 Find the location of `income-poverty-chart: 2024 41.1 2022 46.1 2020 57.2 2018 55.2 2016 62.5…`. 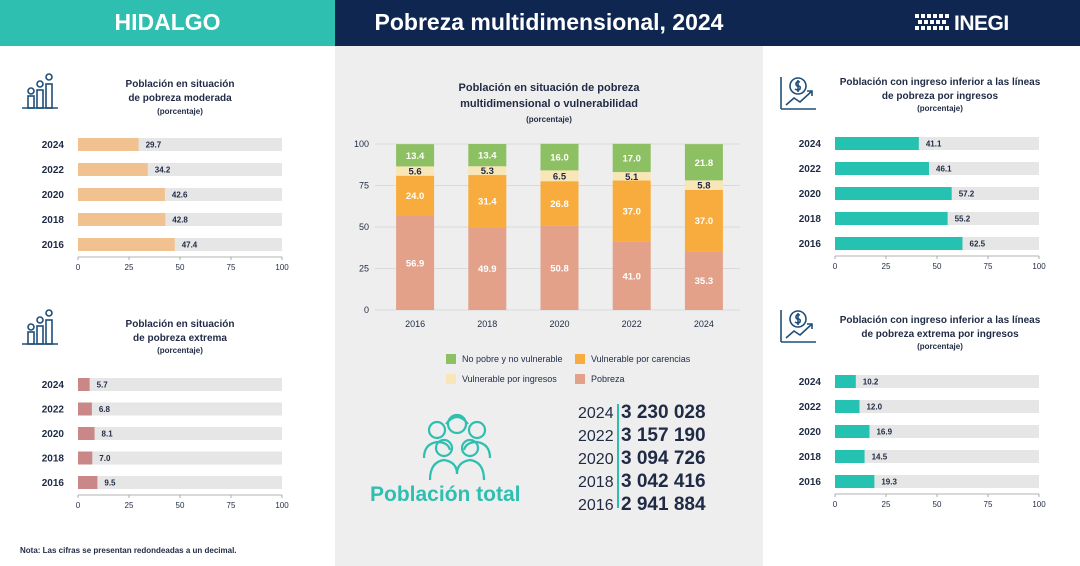

income-poverty-chart: 2024 41.1 2022 46.1 2020 57.2 2018 55.2 2016 62.5… is located at coordinates (922, 203).